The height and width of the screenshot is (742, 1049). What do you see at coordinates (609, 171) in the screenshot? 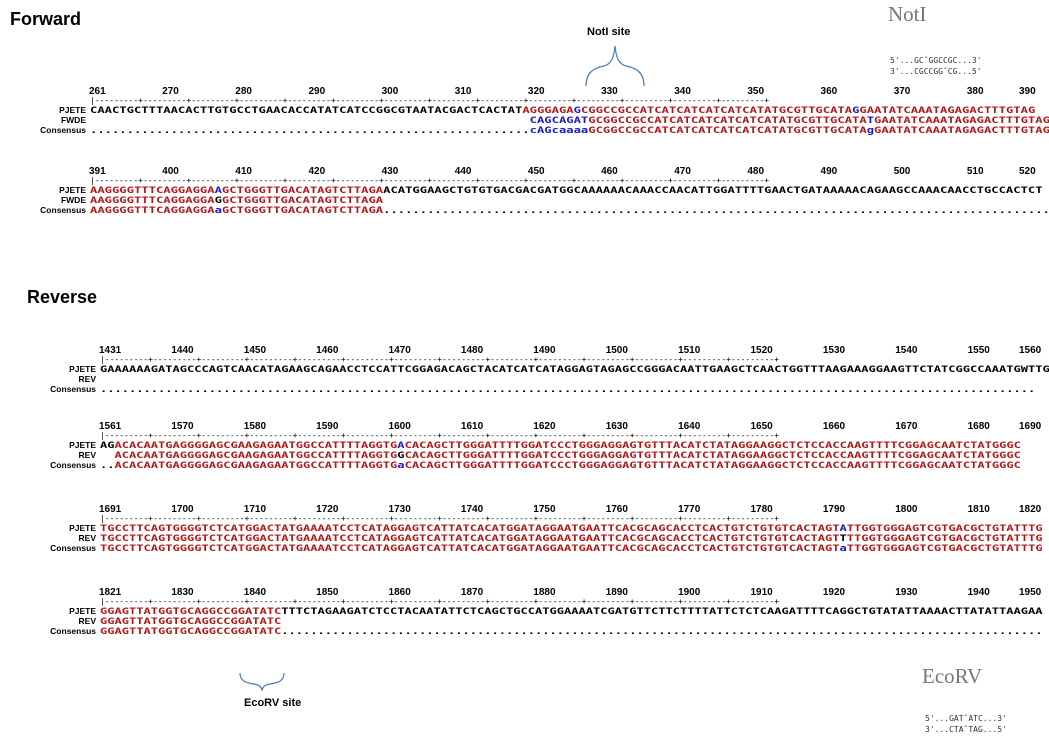
I see `ruler-tick-label: 460` at bounding box center [609, 171].